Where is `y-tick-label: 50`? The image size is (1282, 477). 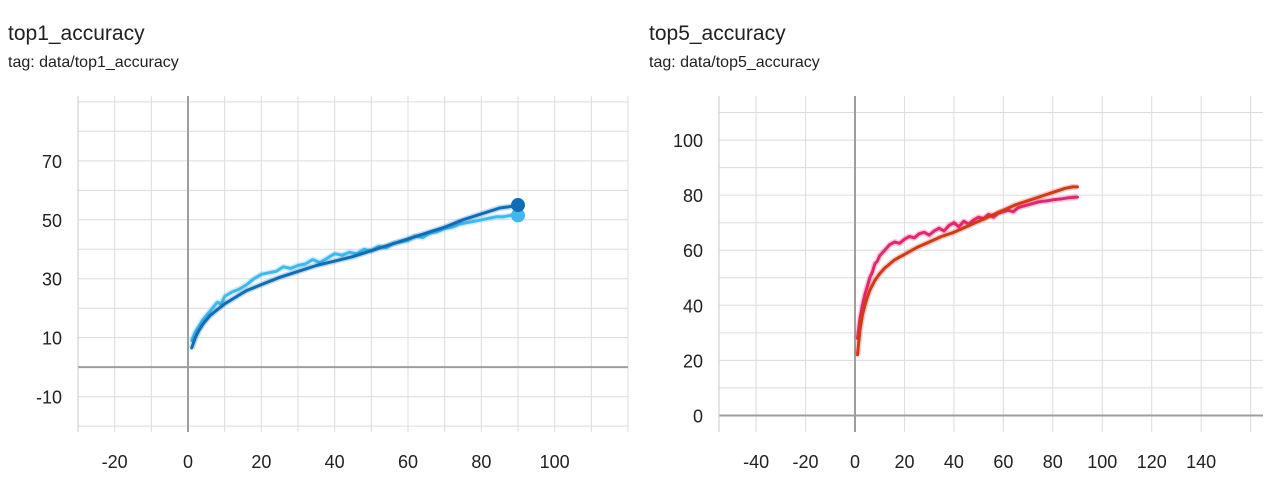 y-tick-label: 50 is located at coordinates (52, 221).